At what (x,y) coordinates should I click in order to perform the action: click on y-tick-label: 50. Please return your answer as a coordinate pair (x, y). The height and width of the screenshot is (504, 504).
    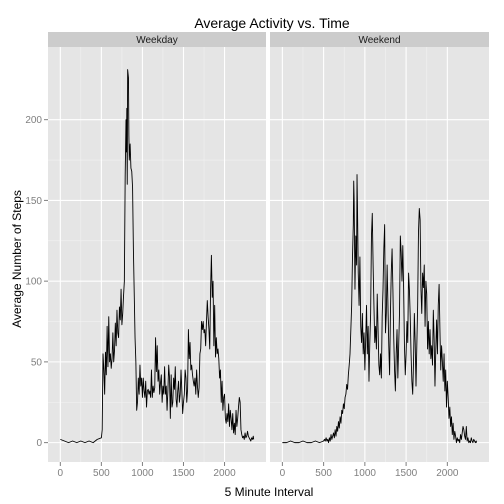
    Looking at the image, I should click on (37, 362).